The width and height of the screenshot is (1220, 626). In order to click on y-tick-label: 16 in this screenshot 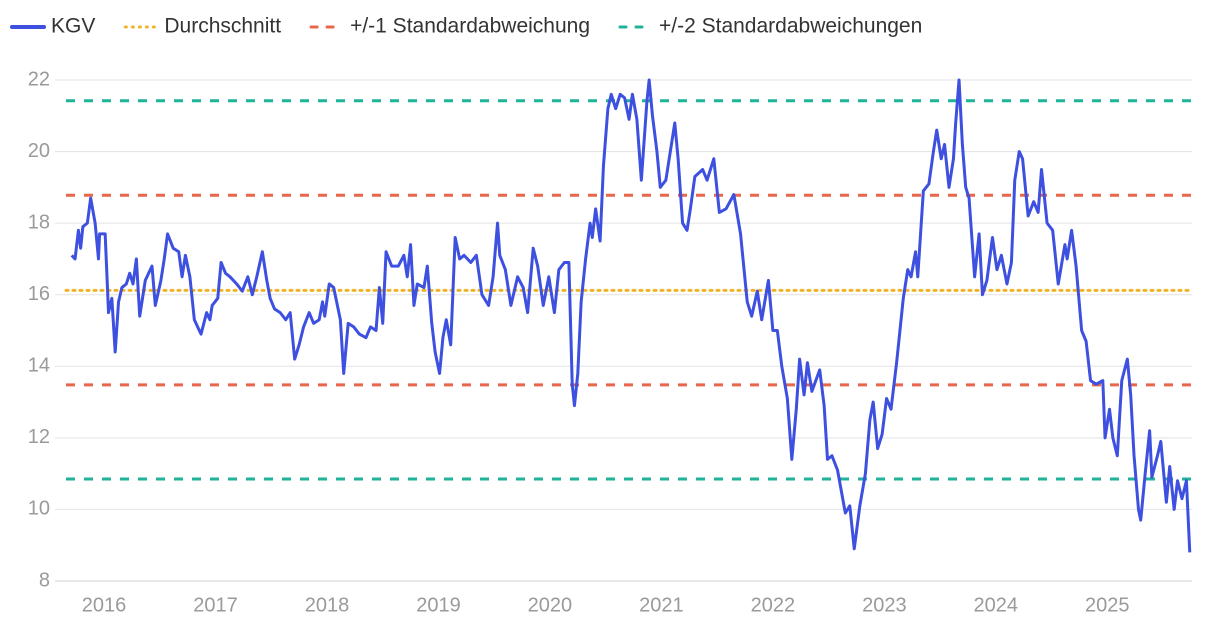, I will do `click(39, 294)`.